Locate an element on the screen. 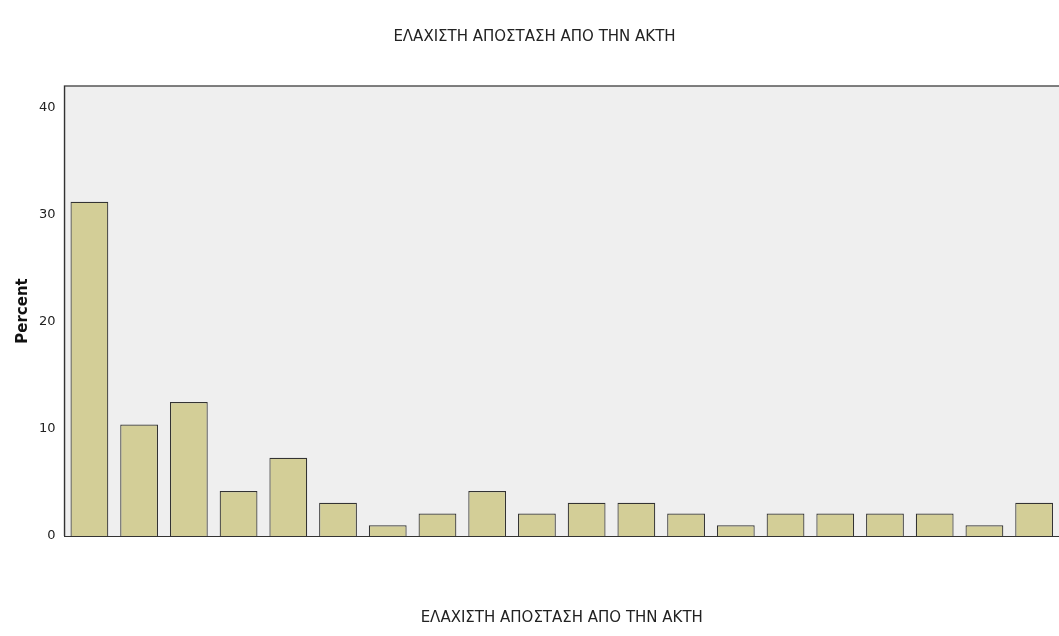 This screenshot has width=1059, height=636. y-tick-label: 40 is located at coordinates (47, 106).